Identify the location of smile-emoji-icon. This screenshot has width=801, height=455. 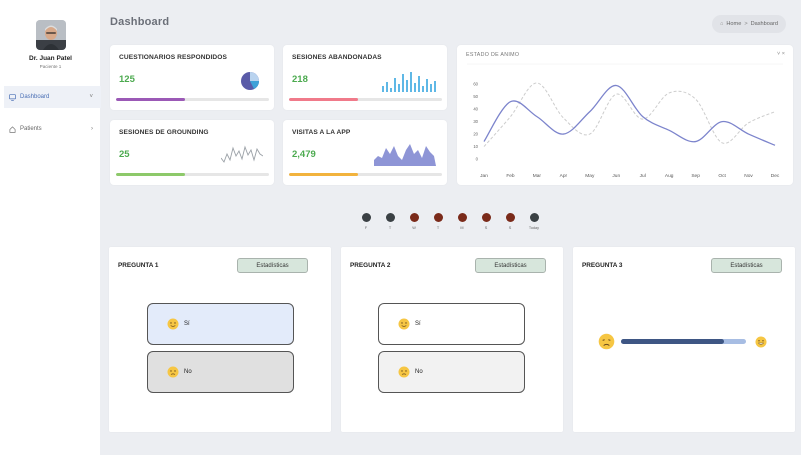
(404, 324).